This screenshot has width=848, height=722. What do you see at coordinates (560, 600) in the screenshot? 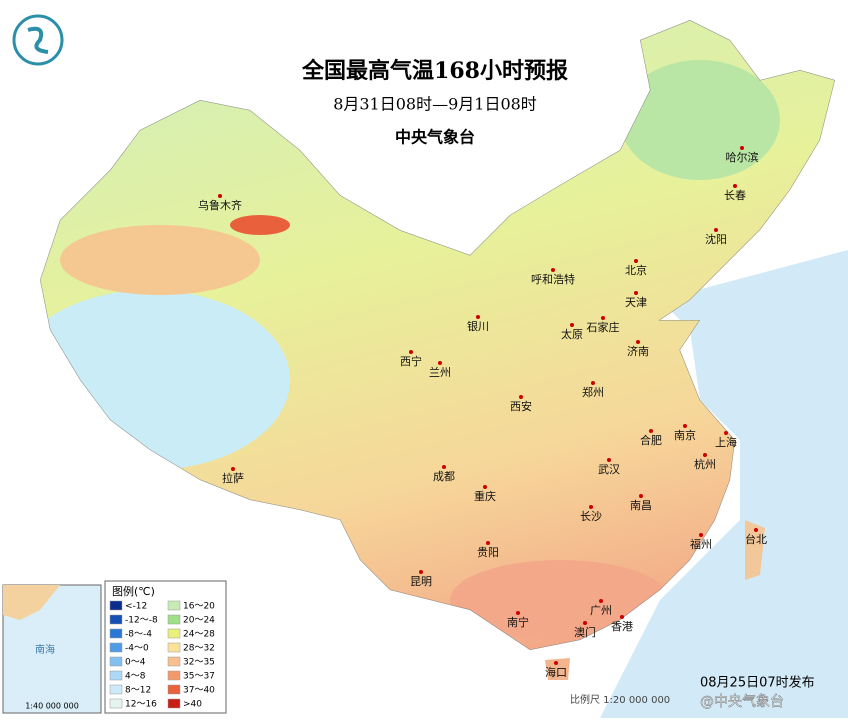
I see `south-hot` at bounding box center [560, 600].